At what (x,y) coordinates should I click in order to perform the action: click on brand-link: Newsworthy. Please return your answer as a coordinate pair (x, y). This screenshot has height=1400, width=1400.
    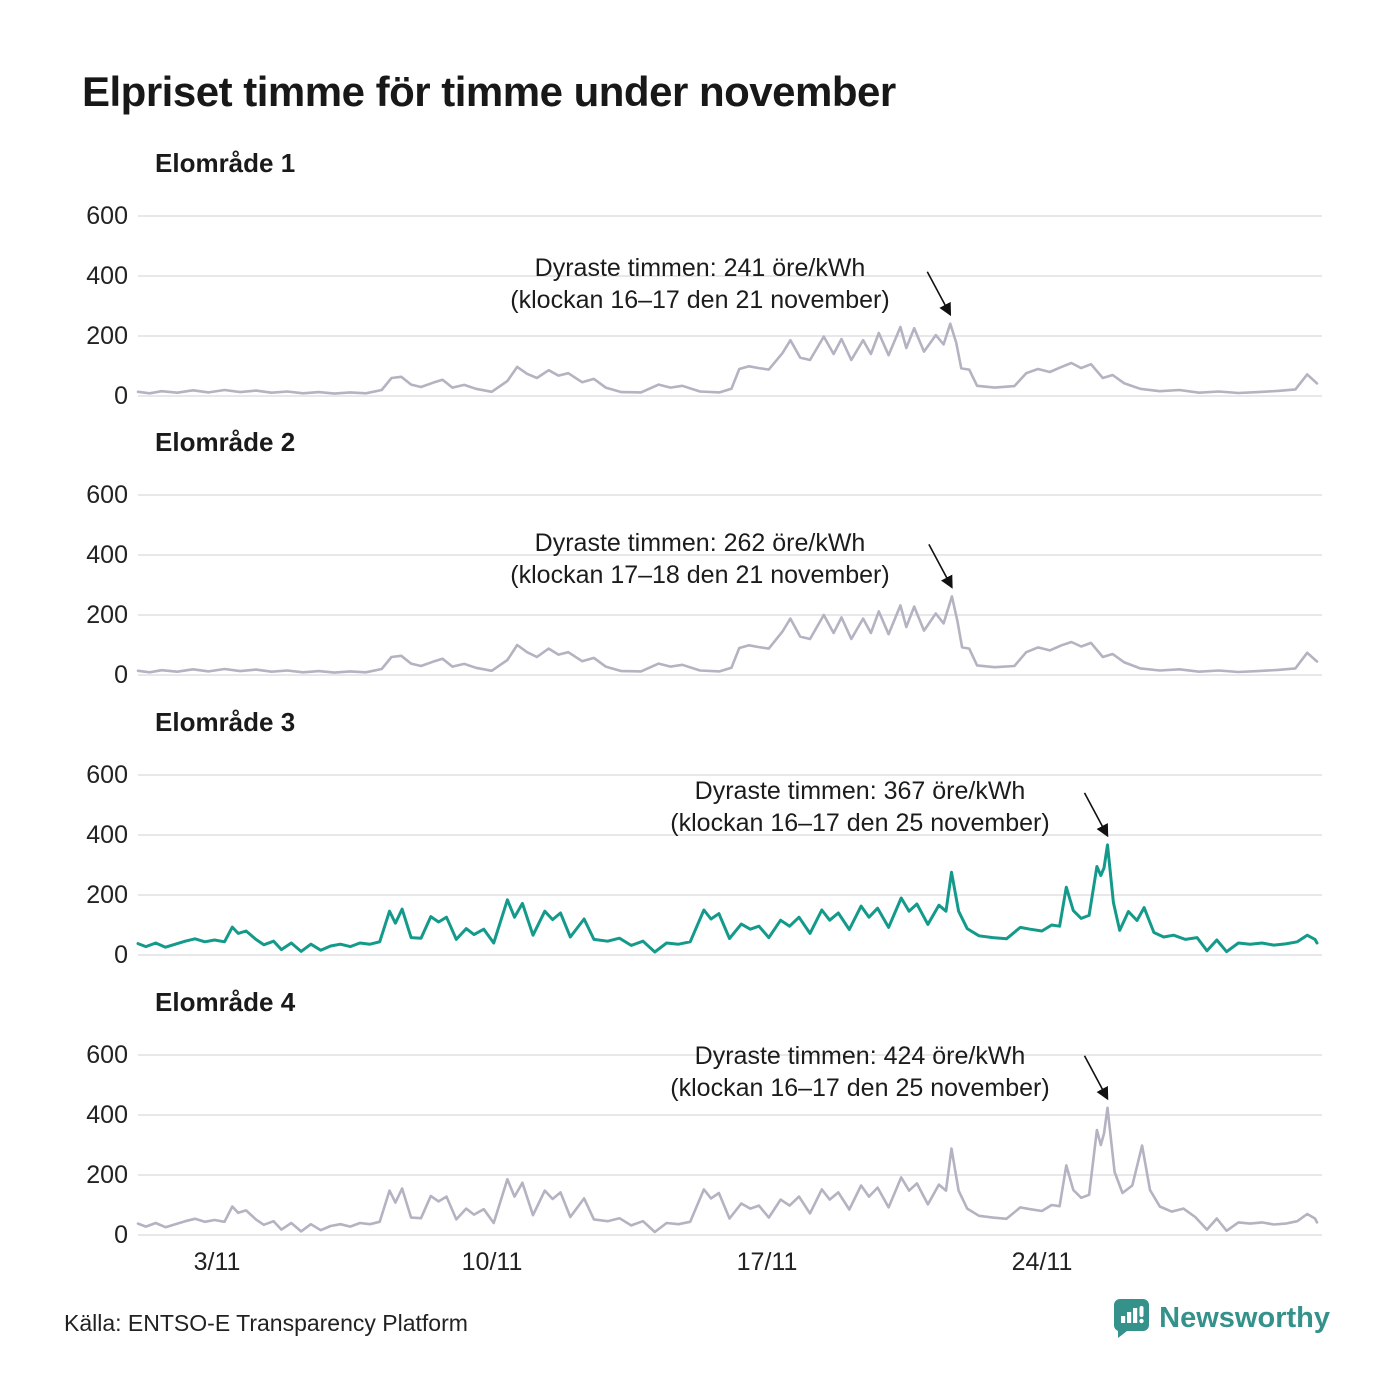
    Looking at the image, I should click on (1221, 1318).